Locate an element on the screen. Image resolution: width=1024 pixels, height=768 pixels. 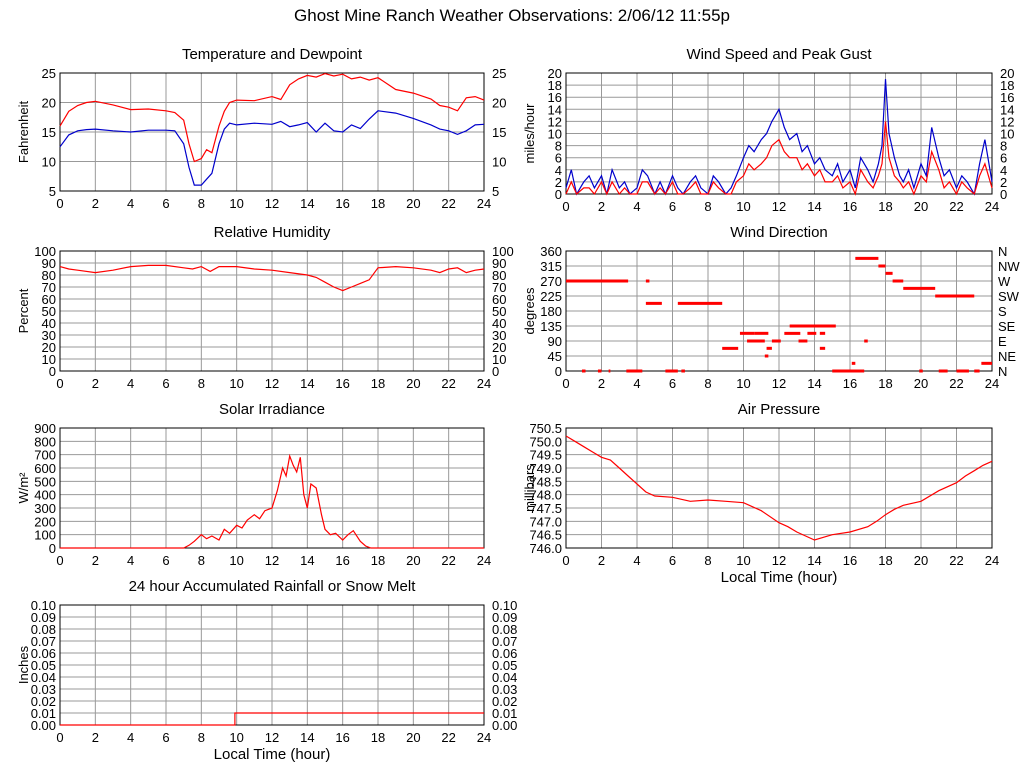
y-tick-label: 60 is located at coordinates (49, 299).